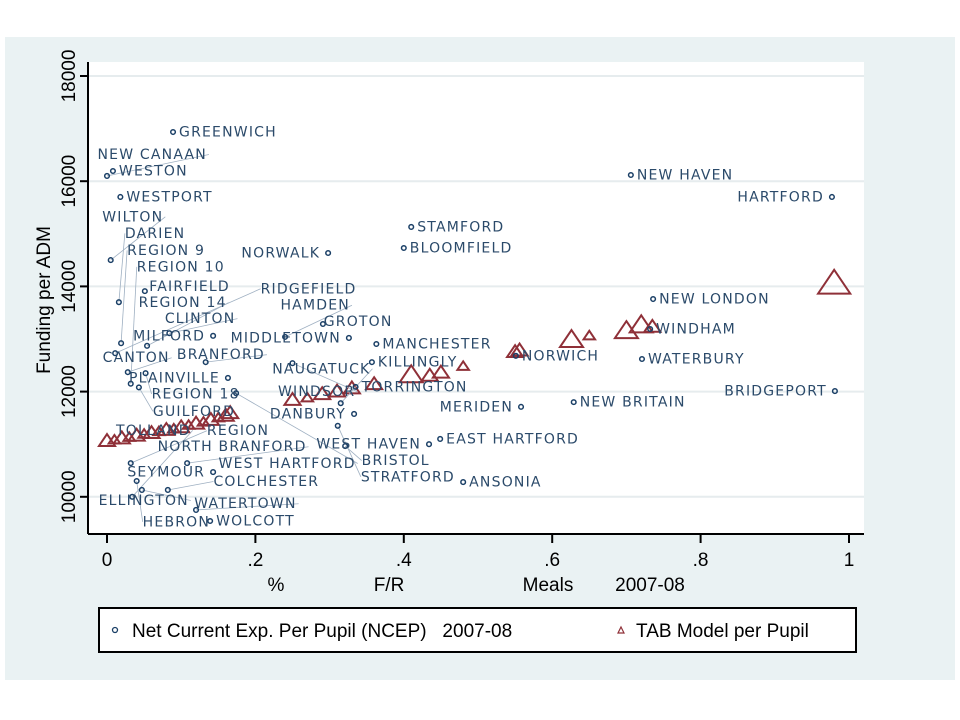 The height and width of the screenshot is (720, 960). What do you see at coordinates (276, 585) in the screenshot?
I see `x-axis-title-part-1: %` at bounding box center [276, 585].